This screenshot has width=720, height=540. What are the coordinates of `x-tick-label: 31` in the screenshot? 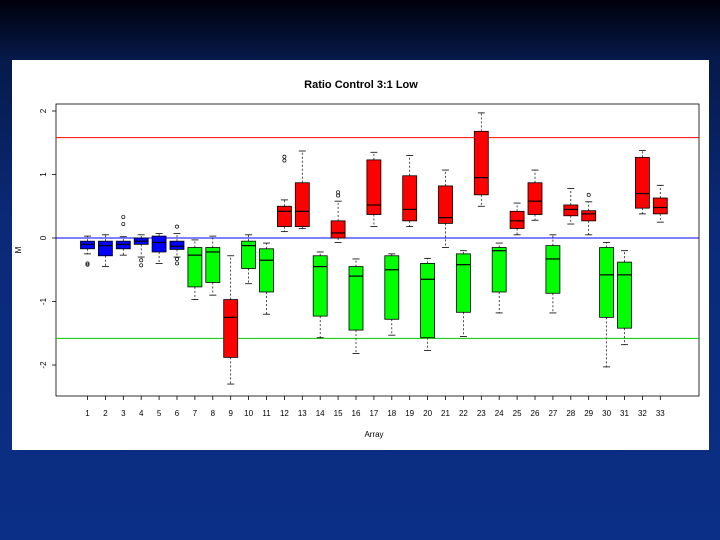 It's located at (624, 413).